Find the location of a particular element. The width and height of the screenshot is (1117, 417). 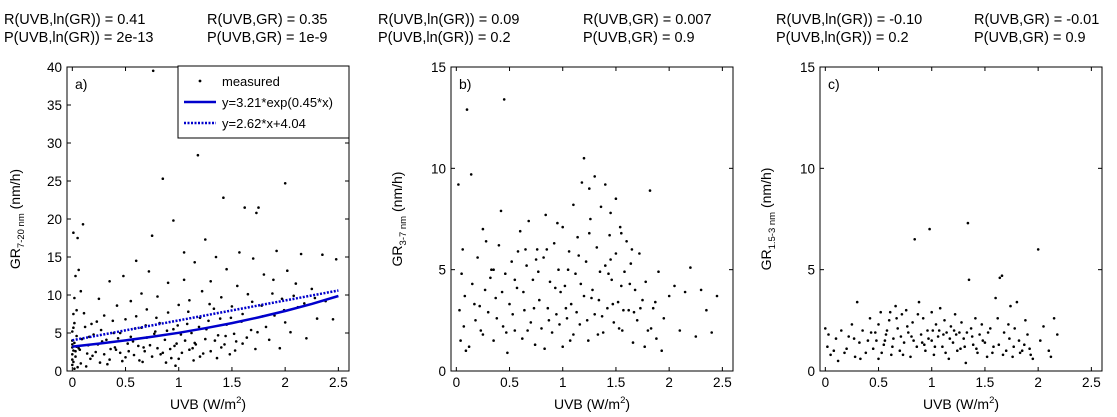

panel-label: b) is located at coordinates (465, 84).